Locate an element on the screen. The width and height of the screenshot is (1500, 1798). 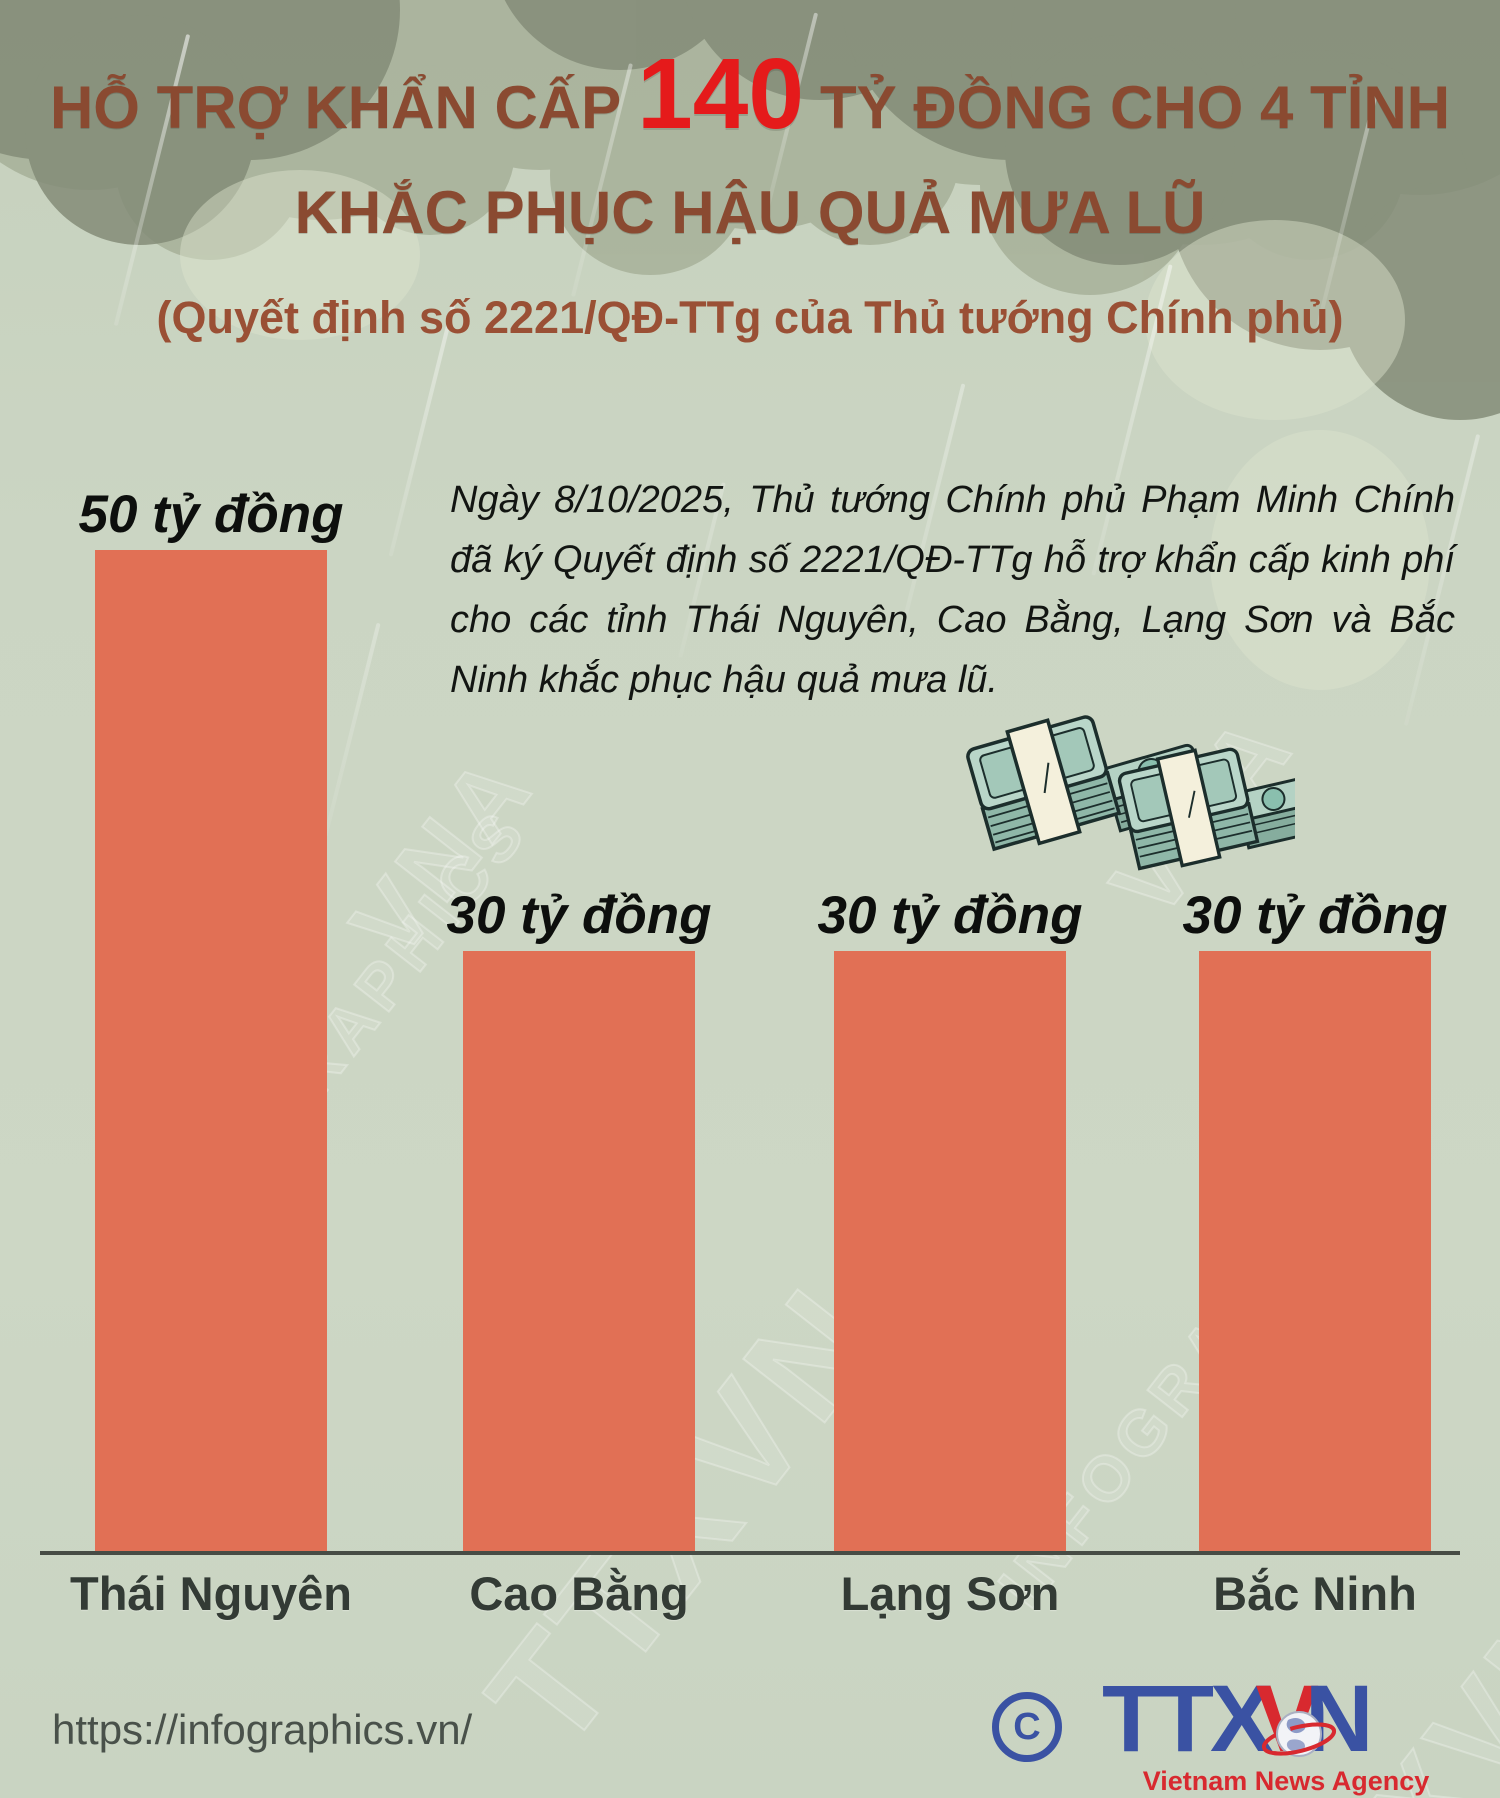
rain-streak is located at coordinates (352, 730).